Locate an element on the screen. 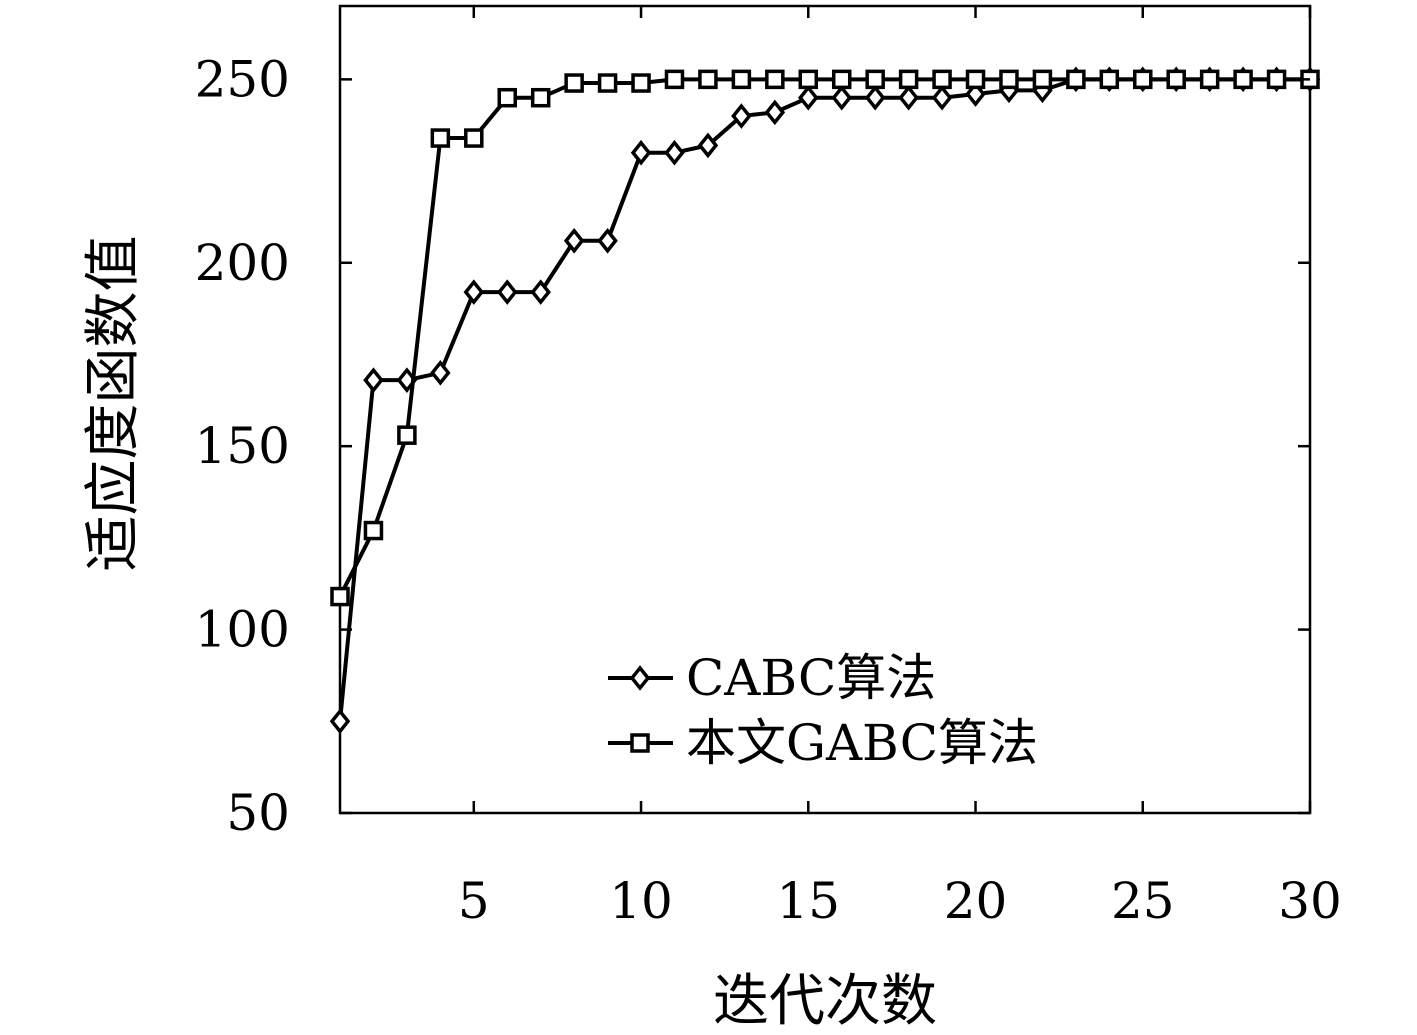 Image resolution: width=1417 pixels, height=1035 pixels. legend-item: 本文GABC算法 is located at coordinates (823, 743).